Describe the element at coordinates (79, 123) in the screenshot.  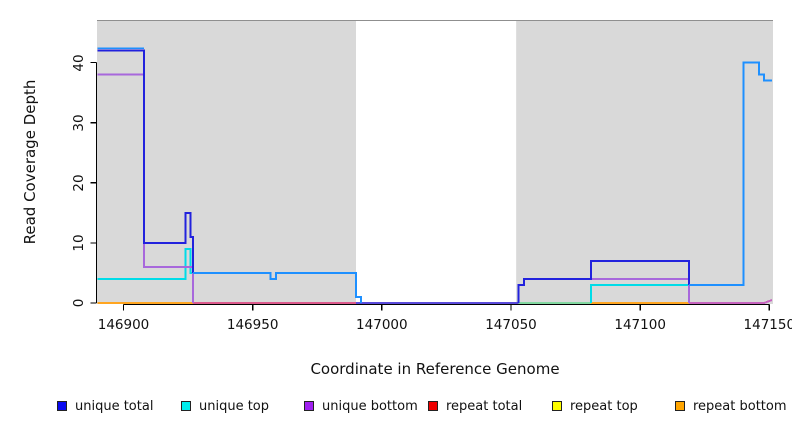
I see `y-tick-label: 30` at that location.